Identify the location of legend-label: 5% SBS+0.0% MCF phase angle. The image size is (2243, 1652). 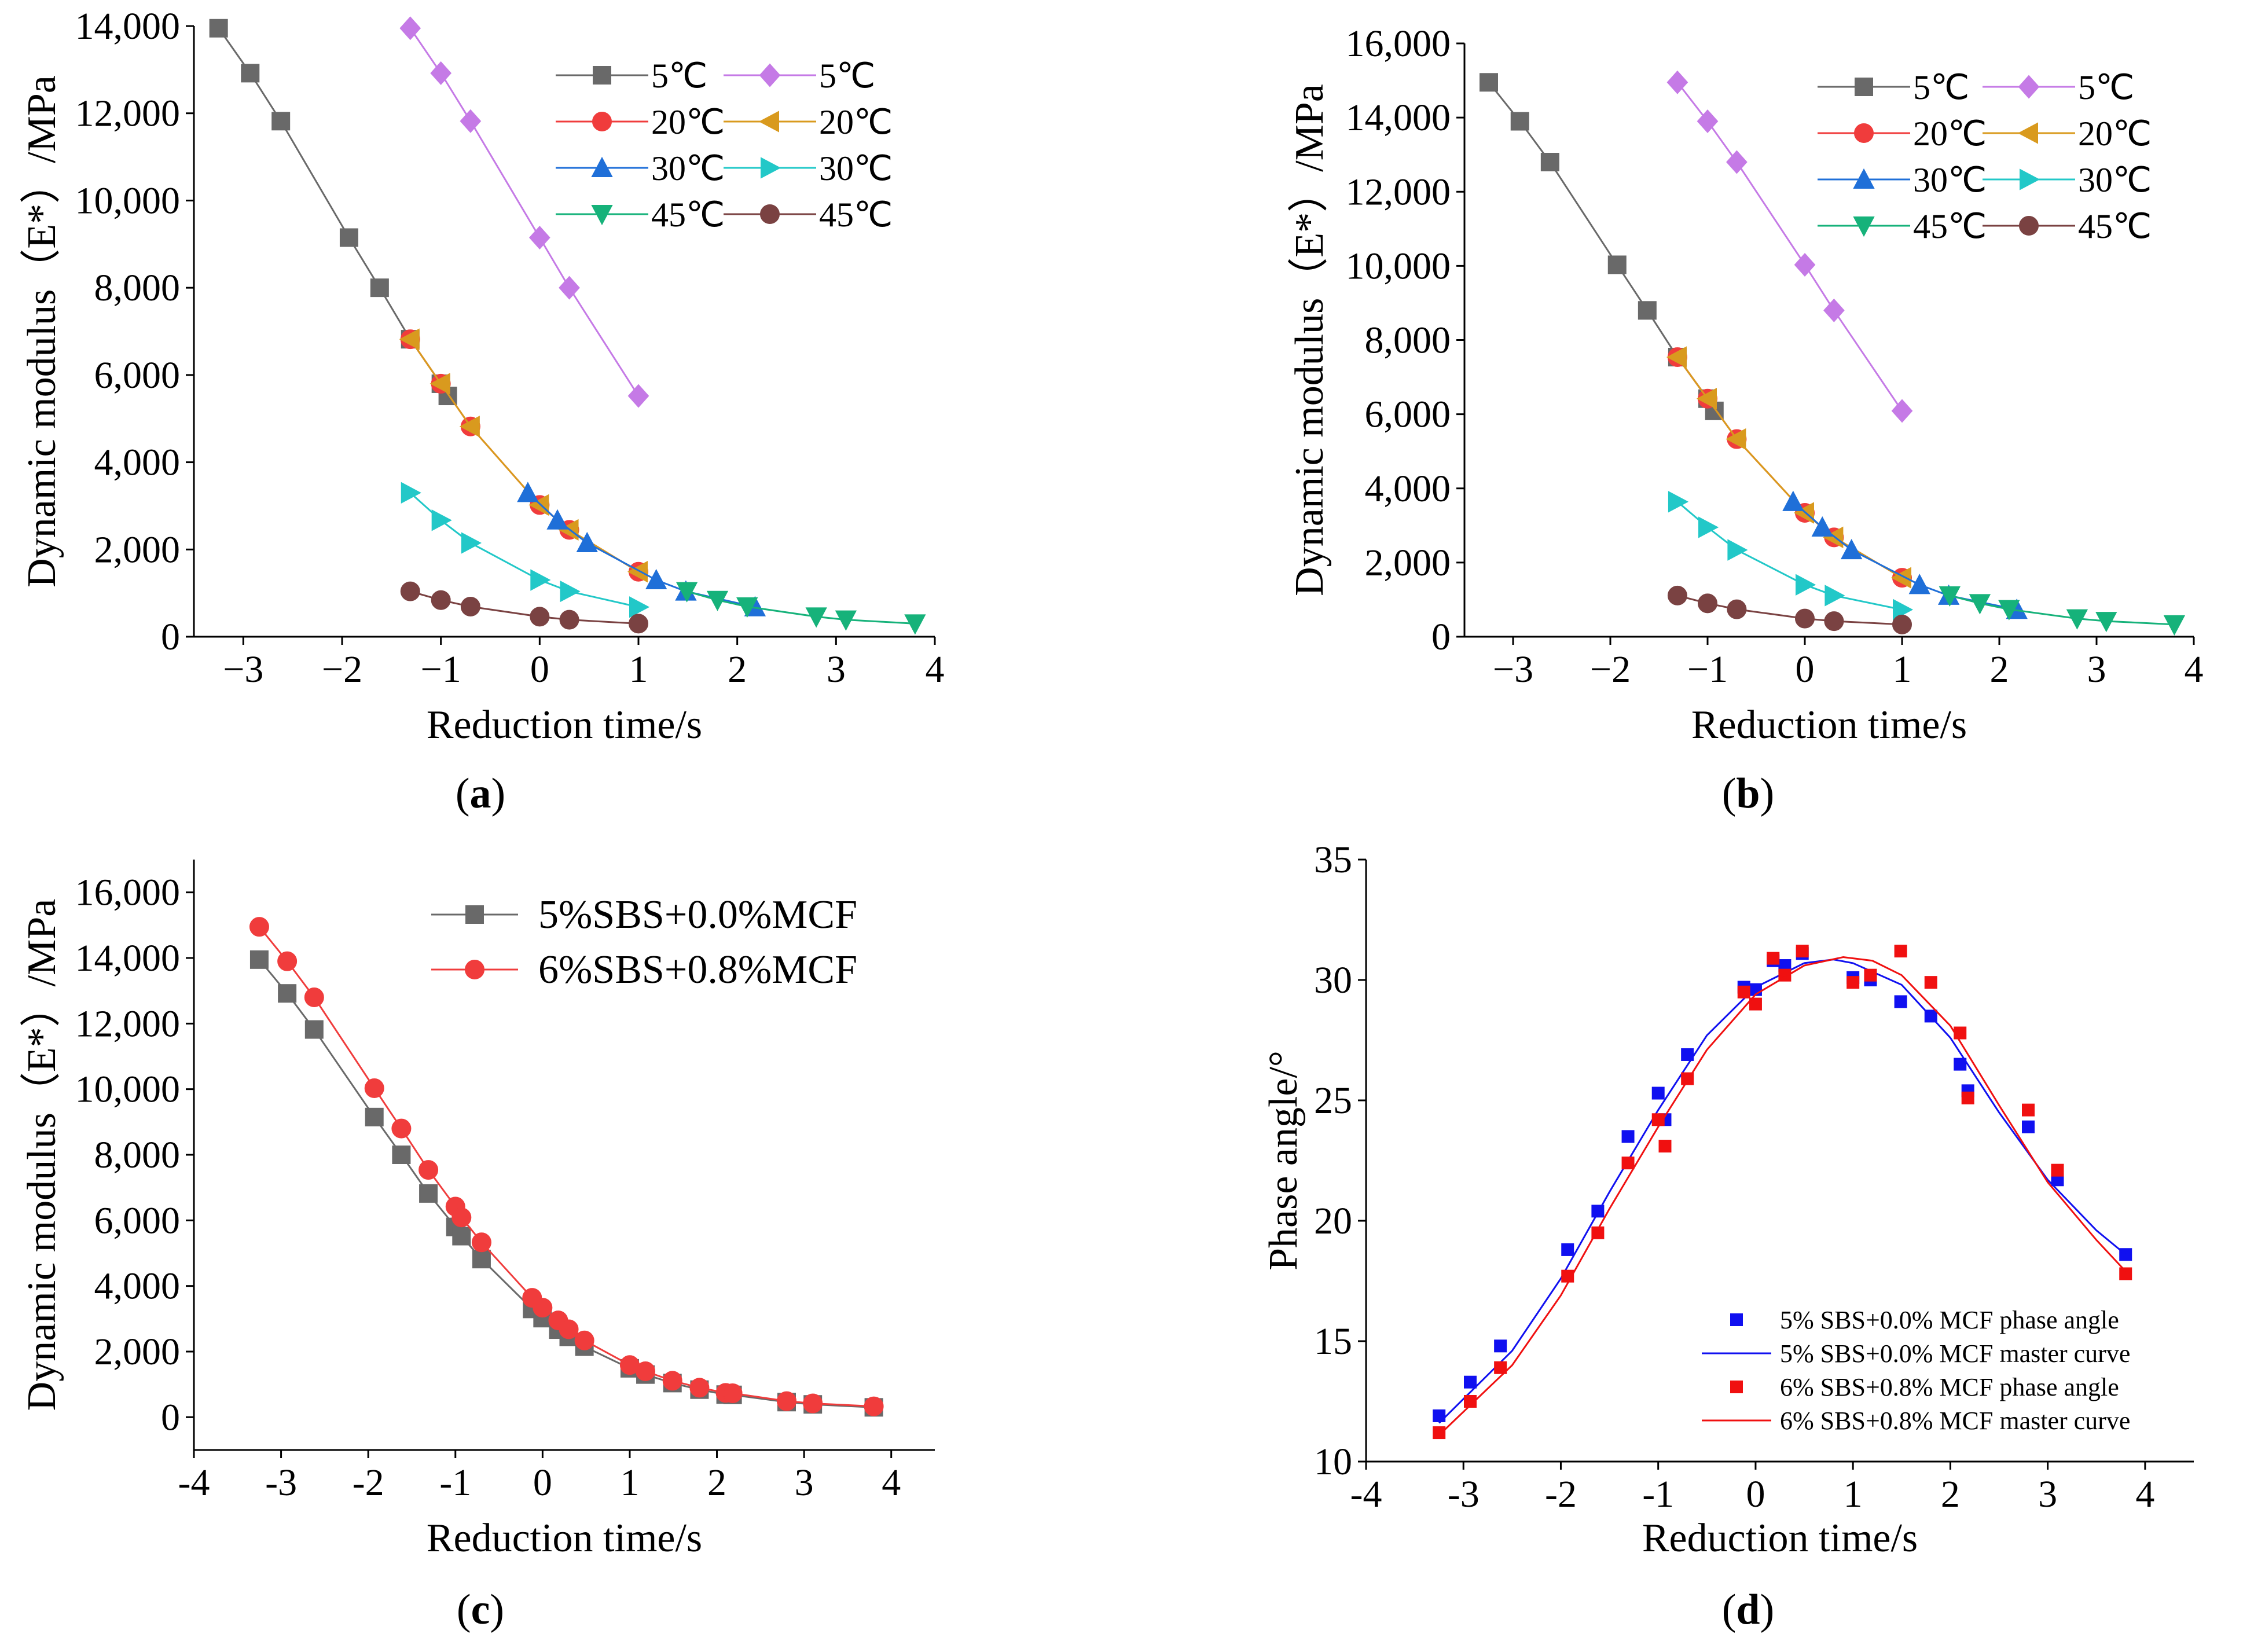
(1950, 1320).